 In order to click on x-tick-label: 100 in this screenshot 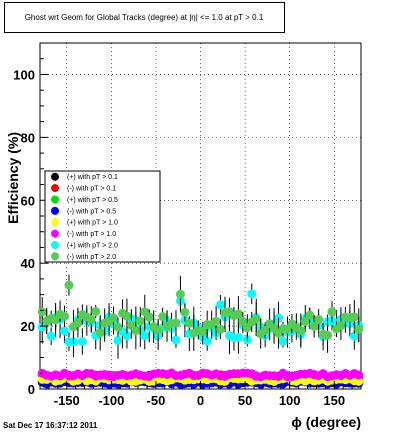, I will do `click(290, 400)`.